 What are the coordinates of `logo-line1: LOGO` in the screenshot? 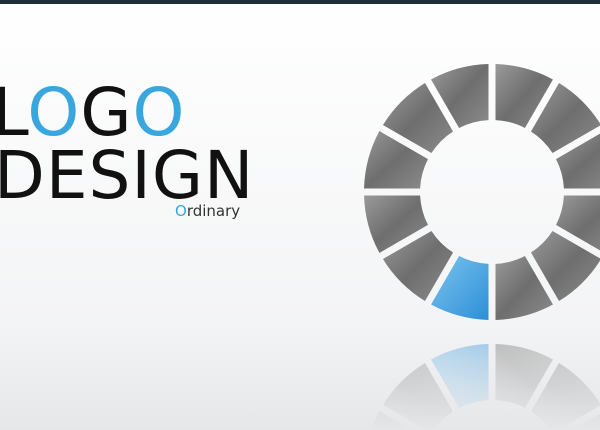 It's located at (92, 112).